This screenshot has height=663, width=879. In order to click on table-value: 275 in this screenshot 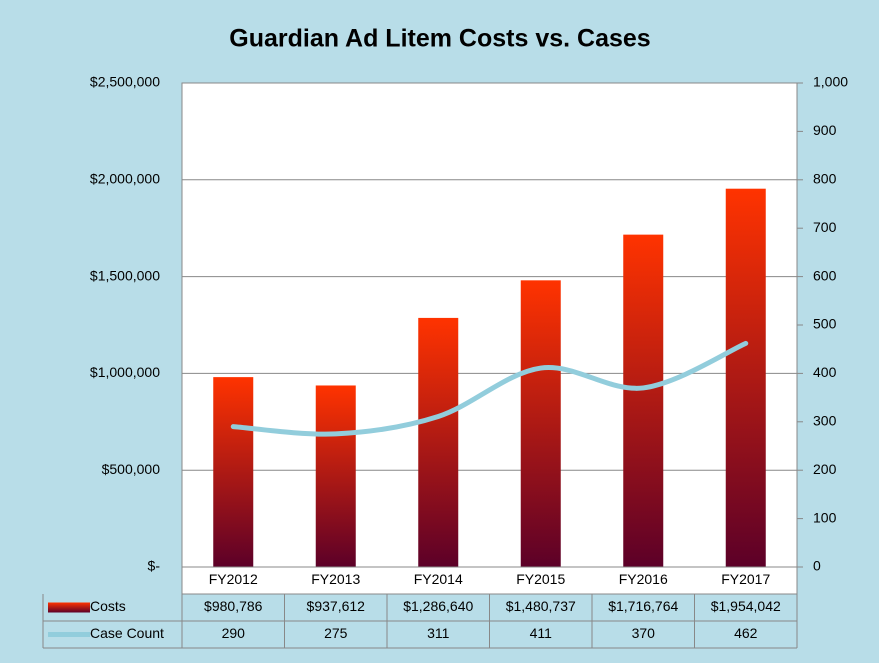, I will do `click(336, 633)`.